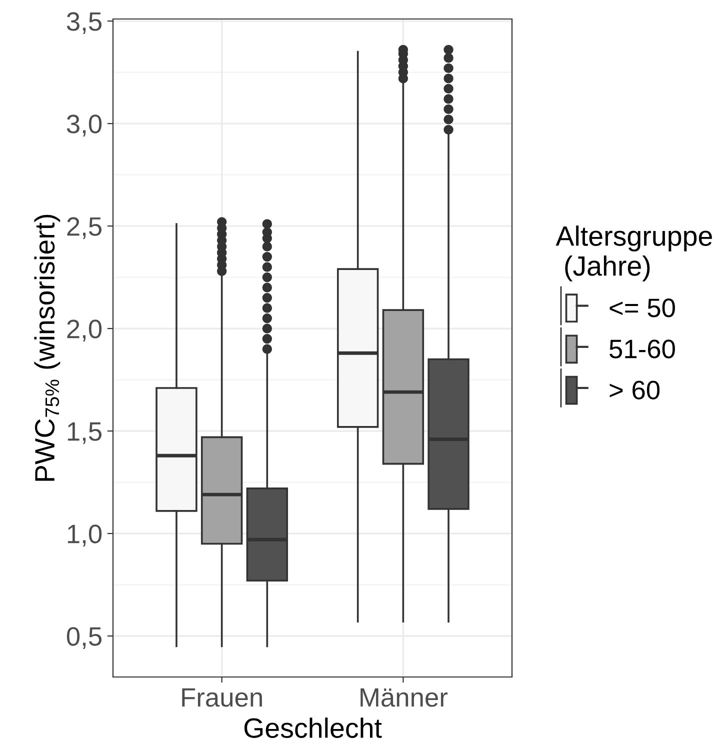  What do you see at coordinates (85, 433) in the screenshot?
I see `y-tick-label: 1,5` at bounding box center [85, 433].